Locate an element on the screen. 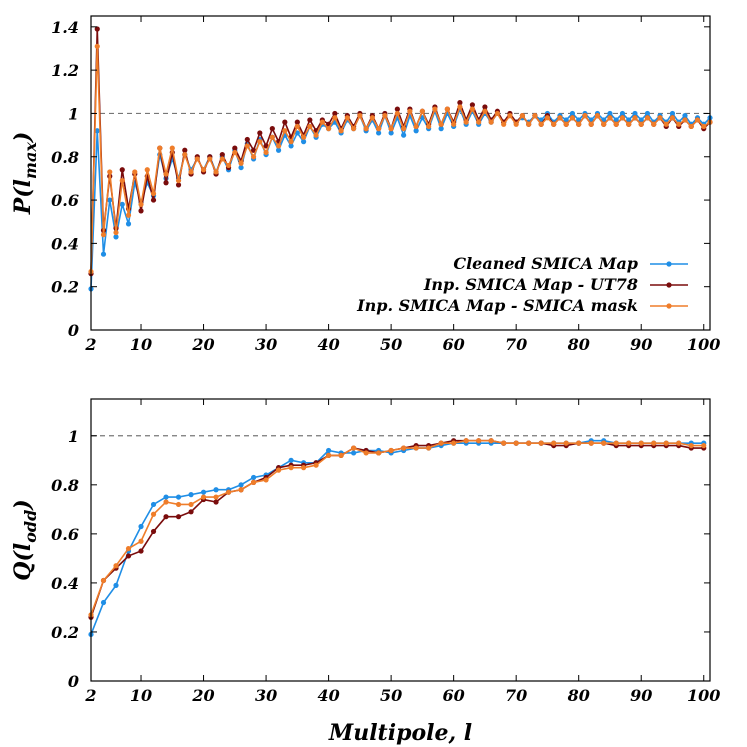 The height and width of the screenshot is (747, 747). y-axis-label: P(lmax) is located at coordinates (25, 174).